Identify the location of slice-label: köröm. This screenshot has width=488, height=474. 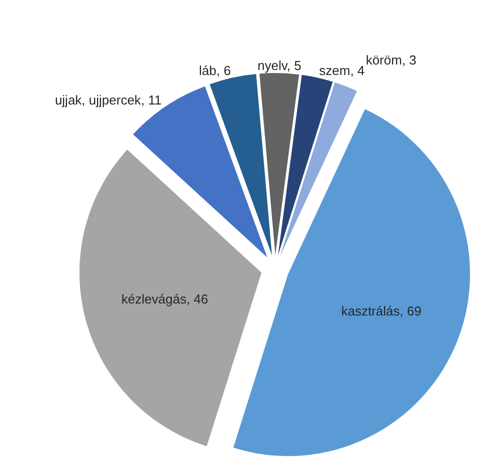
(384, 59).